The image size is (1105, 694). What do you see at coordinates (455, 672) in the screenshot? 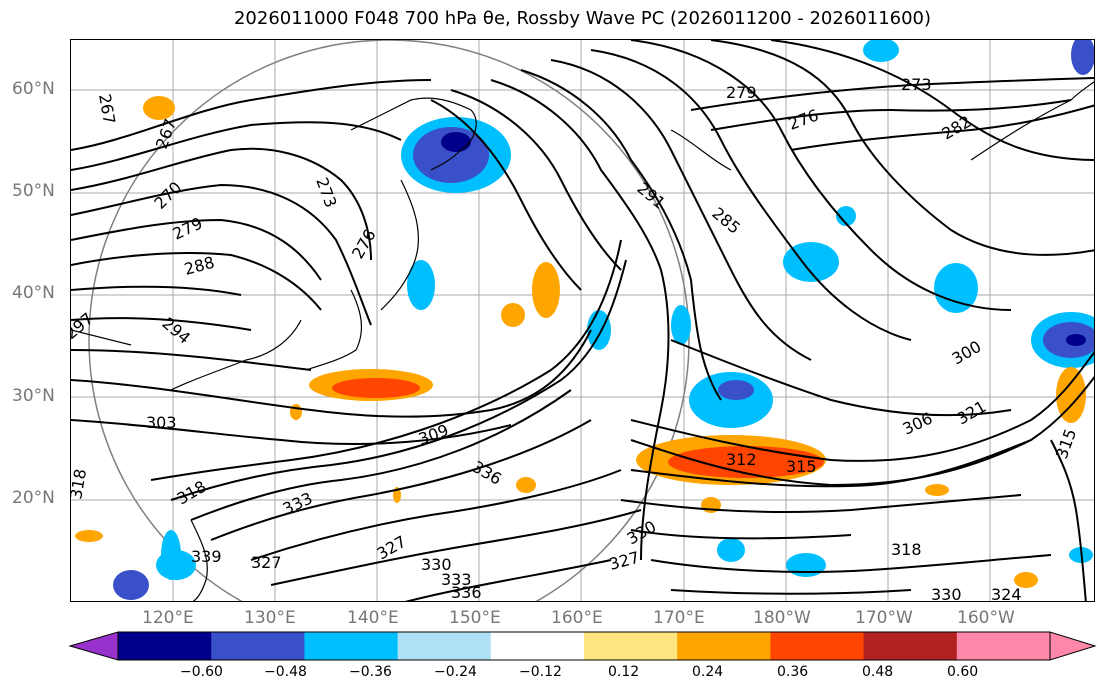
I see `colorbar-tick: −0.24` at bounding box center [455, 672].